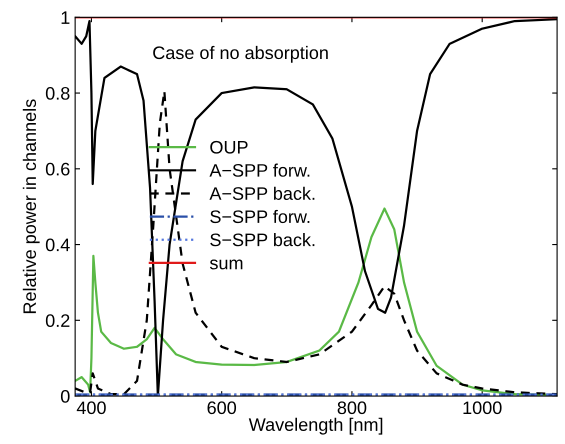  I want to click on annotation: Case of no absorption, so click(240, 54).